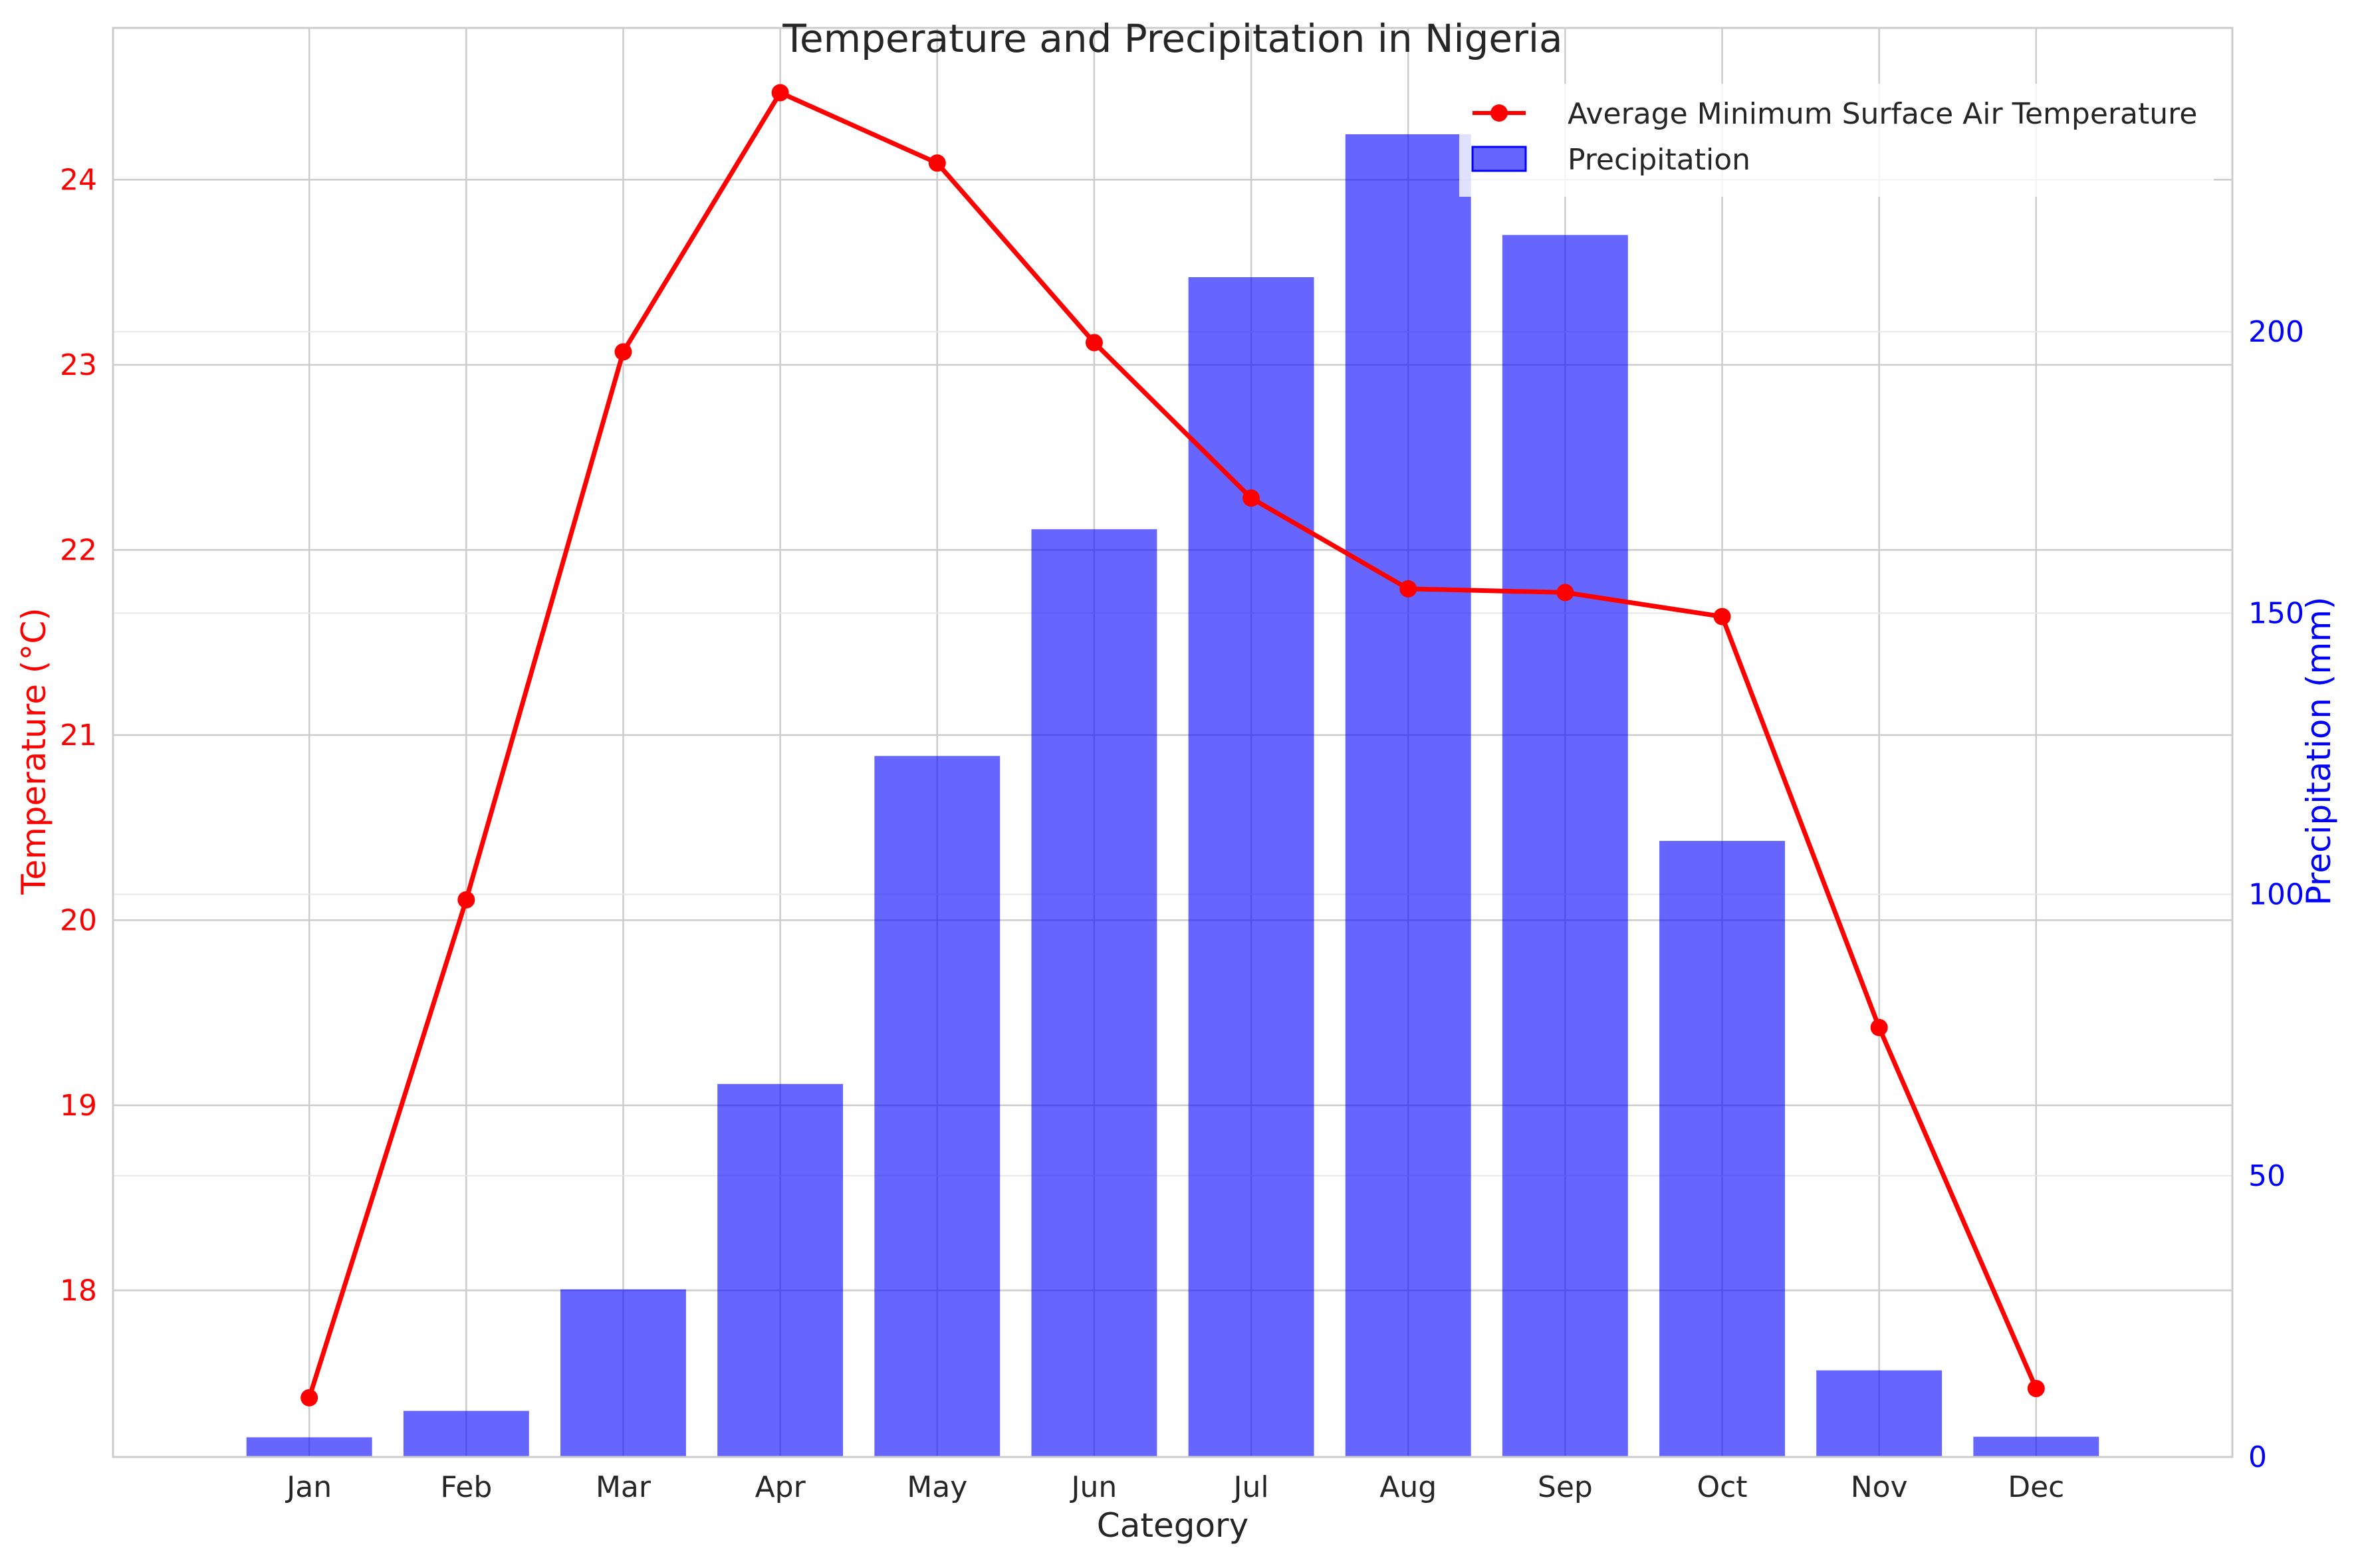 Image resolution: width=2362 pixels, height=1568 pixels. What do you see at coordinates (2036, 1388) in the screenshot?
I see `temperature-point-dec` at bounding box center [2036, 1388].